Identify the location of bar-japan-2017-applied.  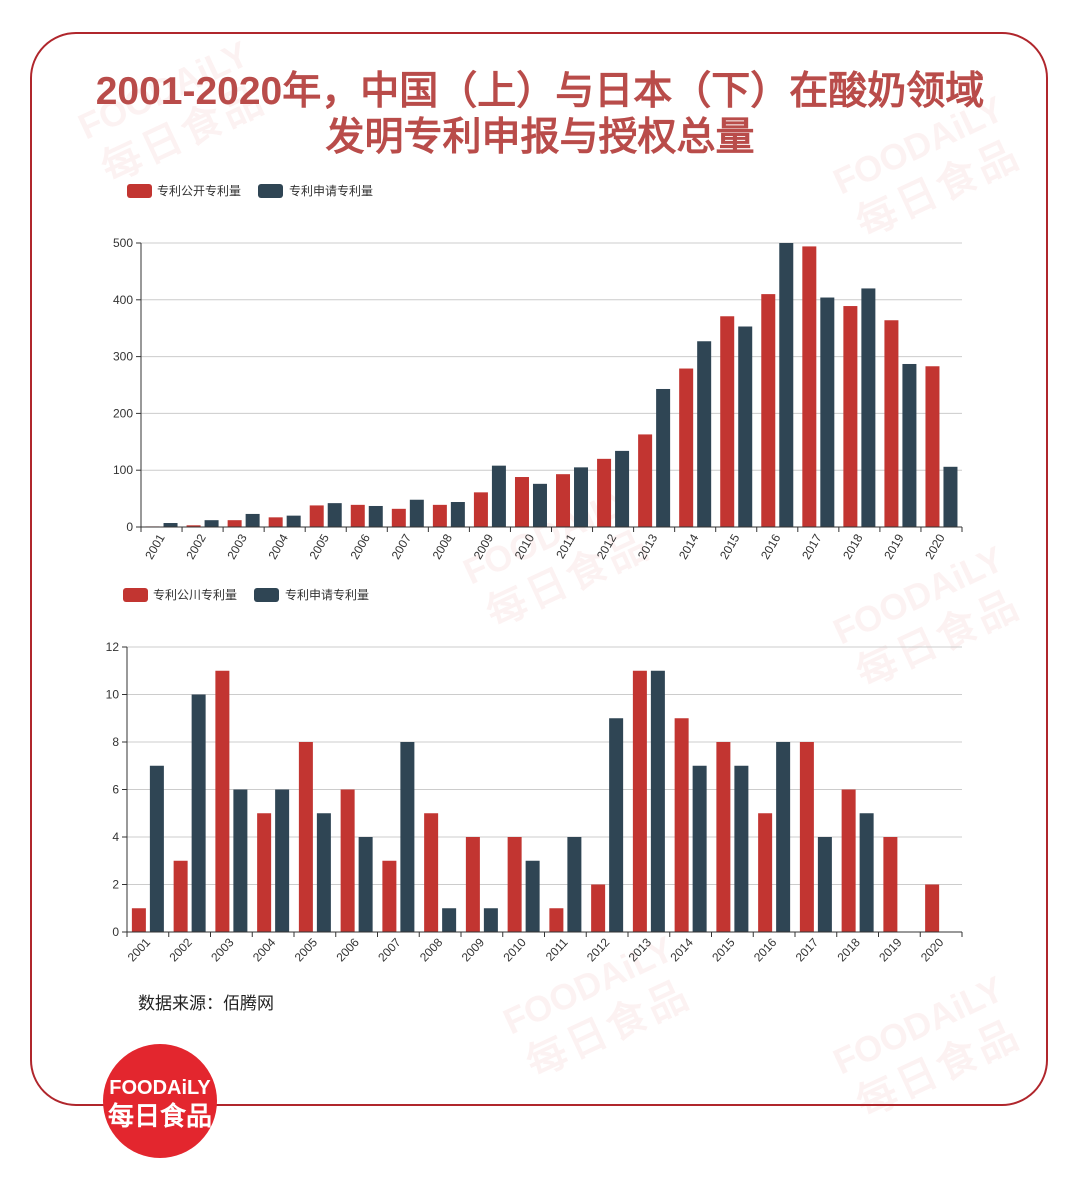
(824, 884).